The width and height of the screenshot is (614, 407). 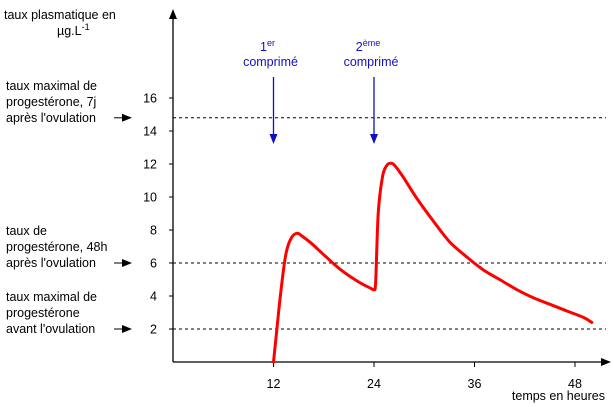 I want to click on y-tick-label-4: 4, so click(x=153, y=297).